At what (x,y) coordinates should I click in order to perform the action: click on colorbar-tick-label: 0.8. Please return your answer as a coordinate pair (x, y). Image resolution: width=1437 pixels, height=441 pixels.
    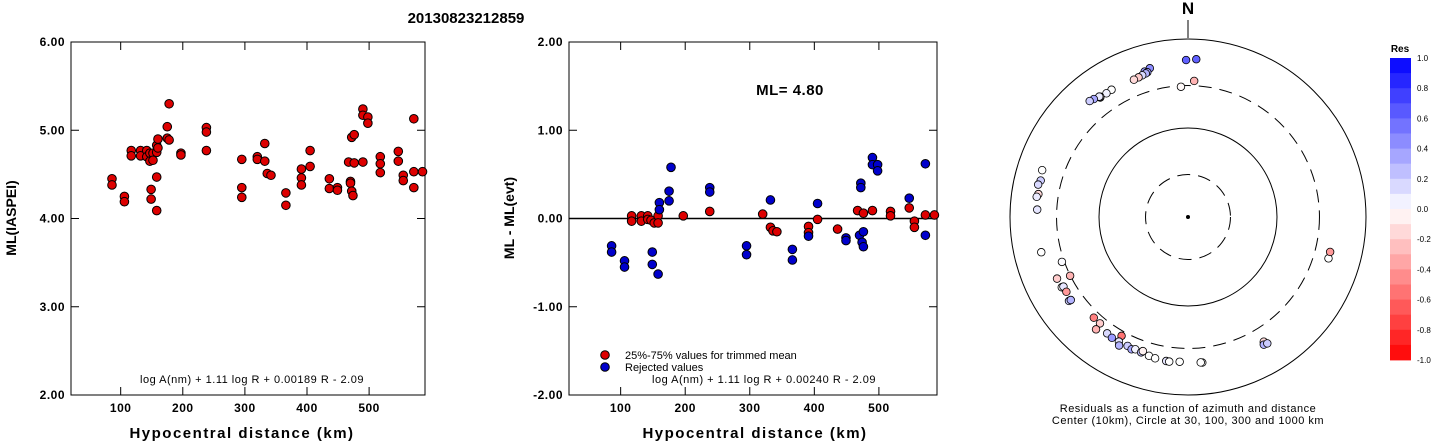
    Looking at the image, I should click on (1423, 88).